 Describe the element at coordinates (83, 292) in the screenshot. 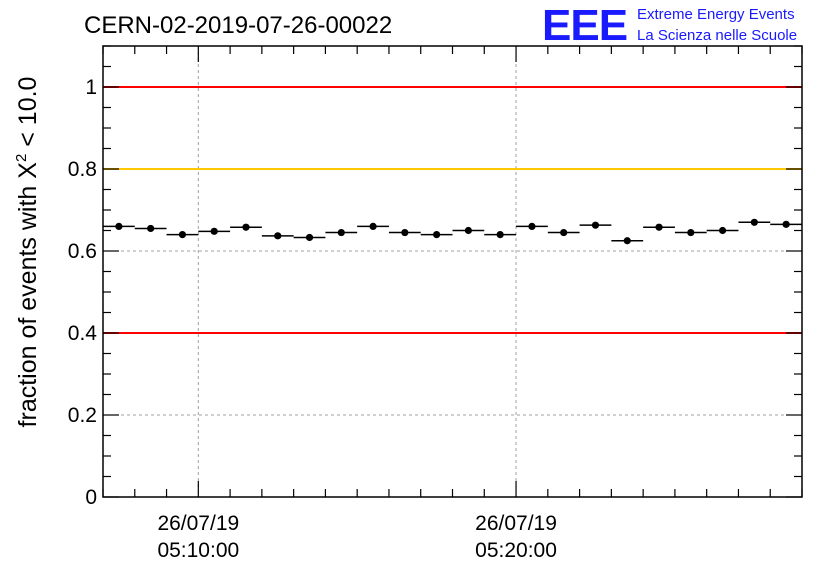

I see `y-tick-labels: 0 0.2 0.4 0.6 0.8 1` at that location.